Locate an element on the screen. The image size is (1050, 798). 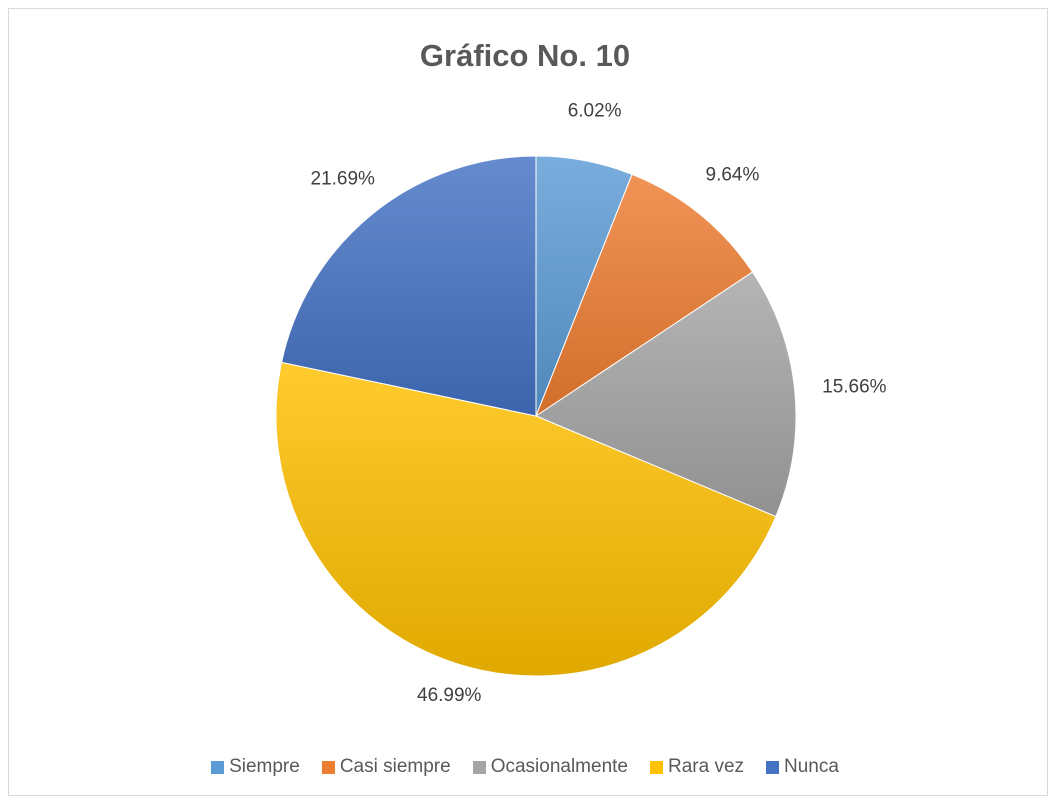
legend-label: Ocasionalmente is located at coordinates (559, 766).